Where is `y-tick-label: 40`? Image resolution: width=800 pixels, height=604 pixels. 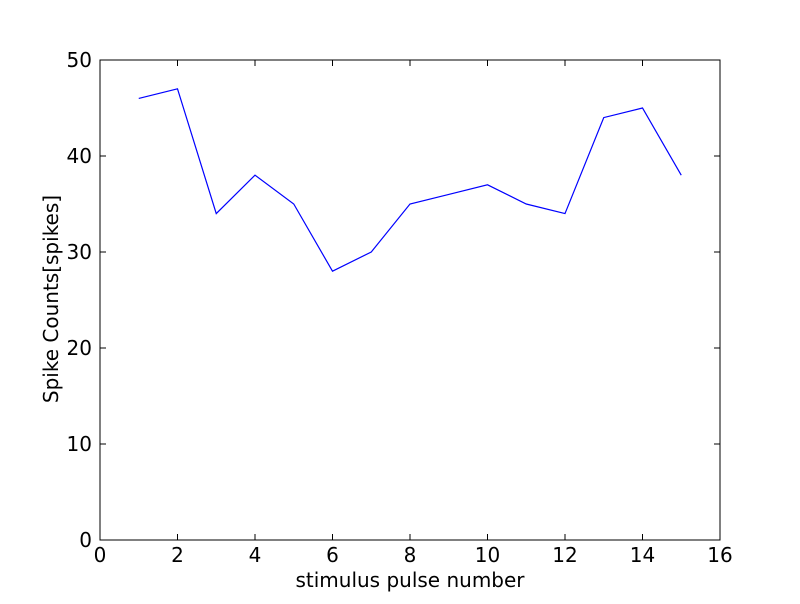
y-tick-label: 40 is located at coordinates (79, 156).